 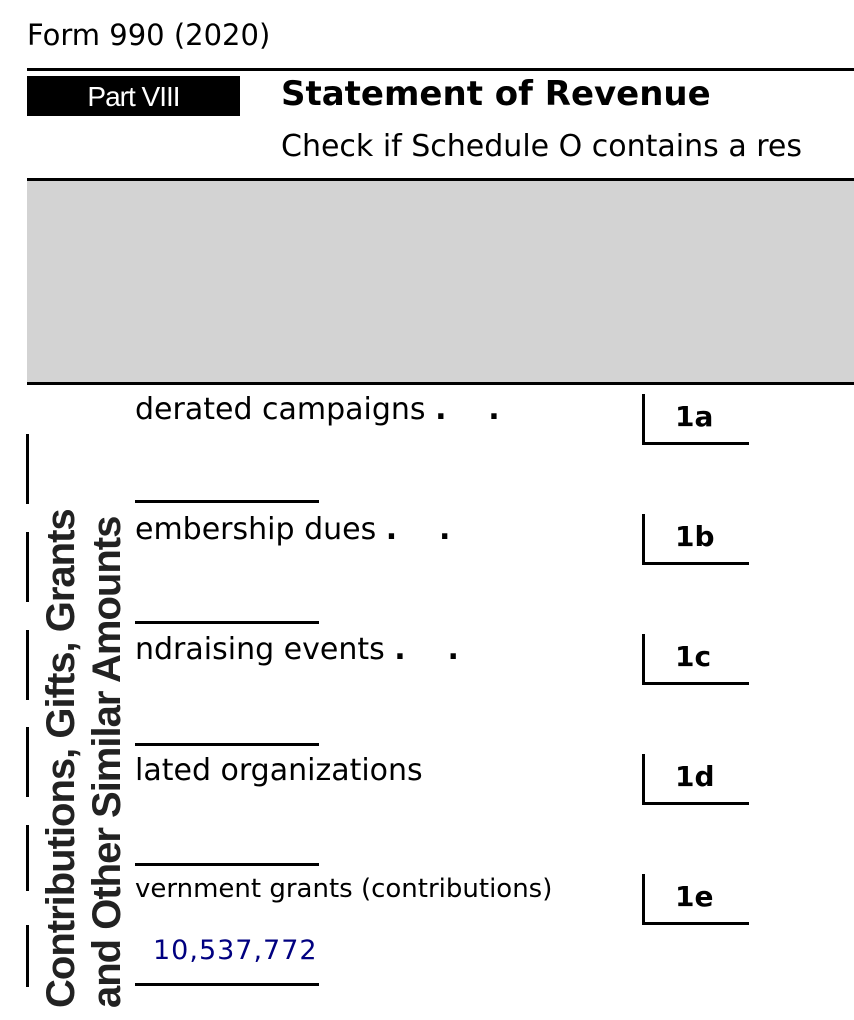 I want to click on line-box-1a: 1a, so click(x=695, y=419).